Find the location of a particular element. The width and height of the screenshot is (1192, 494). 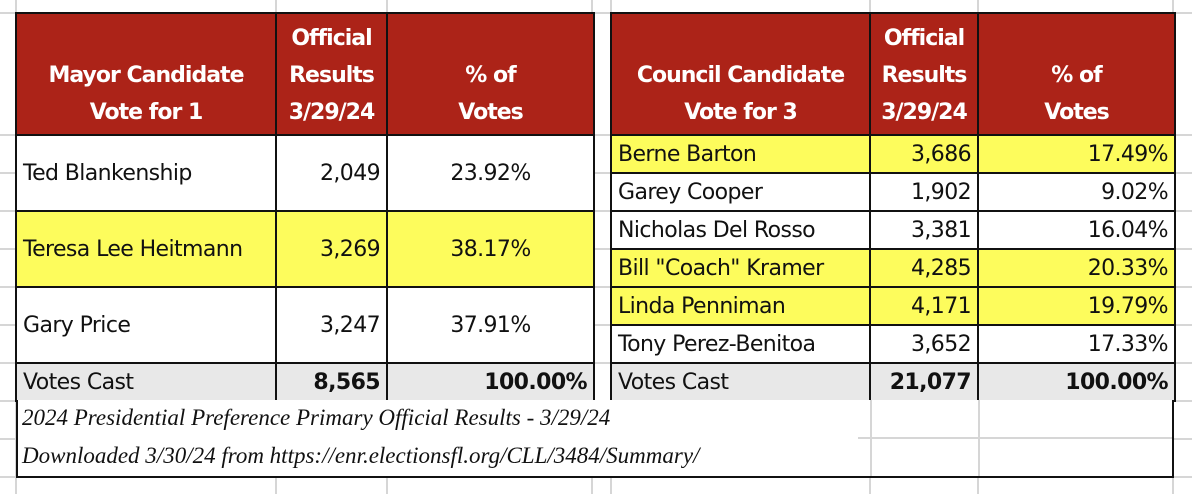

percent-cell: 9.02% is located at coordinates (1076, 192).